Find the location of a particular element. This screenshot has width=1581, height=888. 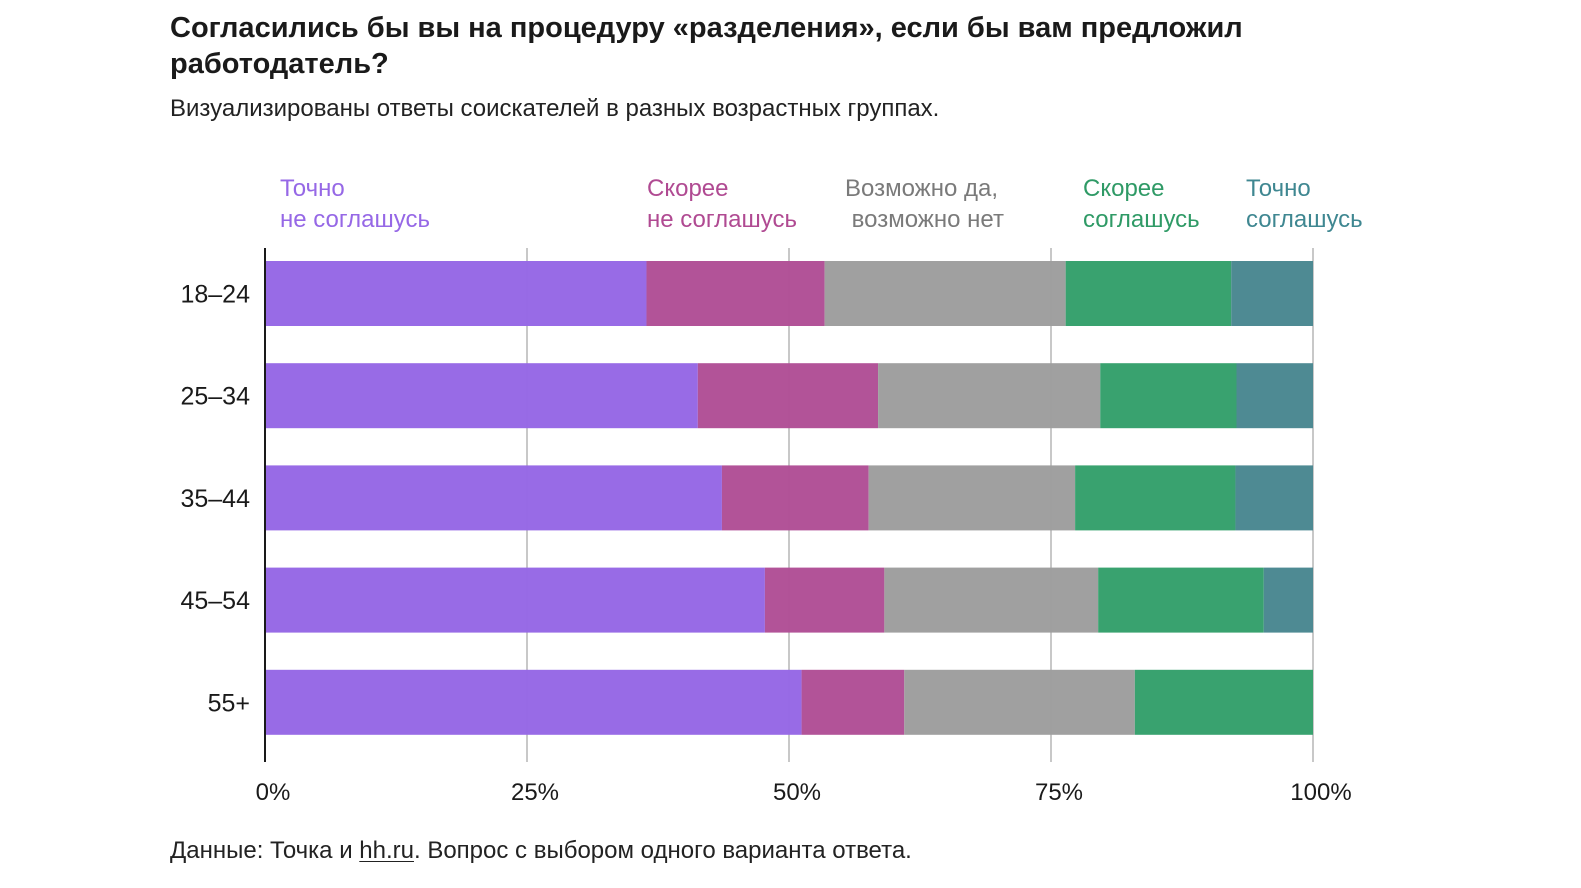

y-category-label: 18–24 is located at coordinates (215, 295).